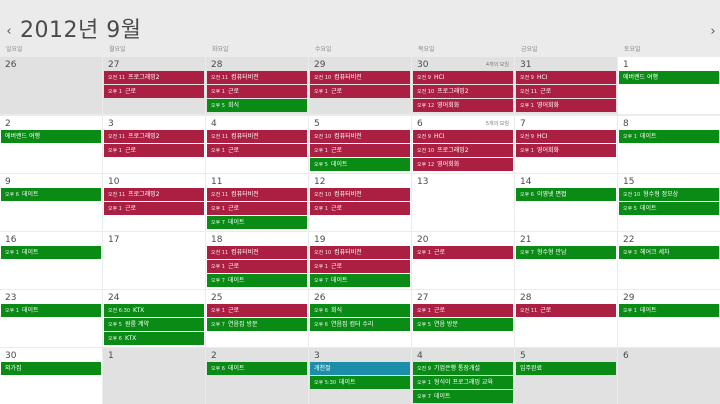 The image size is (720, 404). I want to click on calendar-event: 오후 5 원룸 계약, so click(154, 324).